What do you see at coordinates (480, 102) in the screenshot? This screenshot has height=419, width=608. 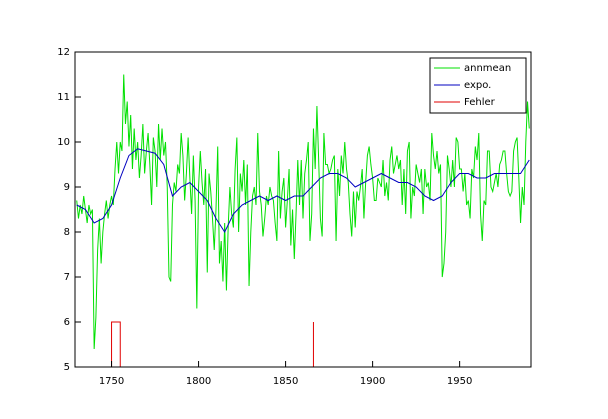 I see `legend-label: Fehler` at bounding box center [480, 102].